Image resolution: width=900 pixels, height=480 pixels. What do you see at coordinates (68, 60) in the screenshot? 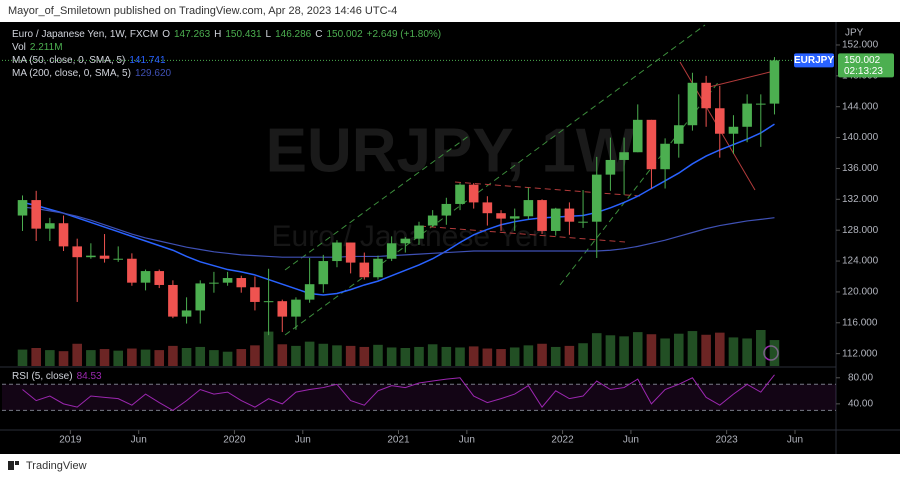
I see `legend-entry: MA (50, close, 0, SMA, 5)` at bounding box center [68, 60].